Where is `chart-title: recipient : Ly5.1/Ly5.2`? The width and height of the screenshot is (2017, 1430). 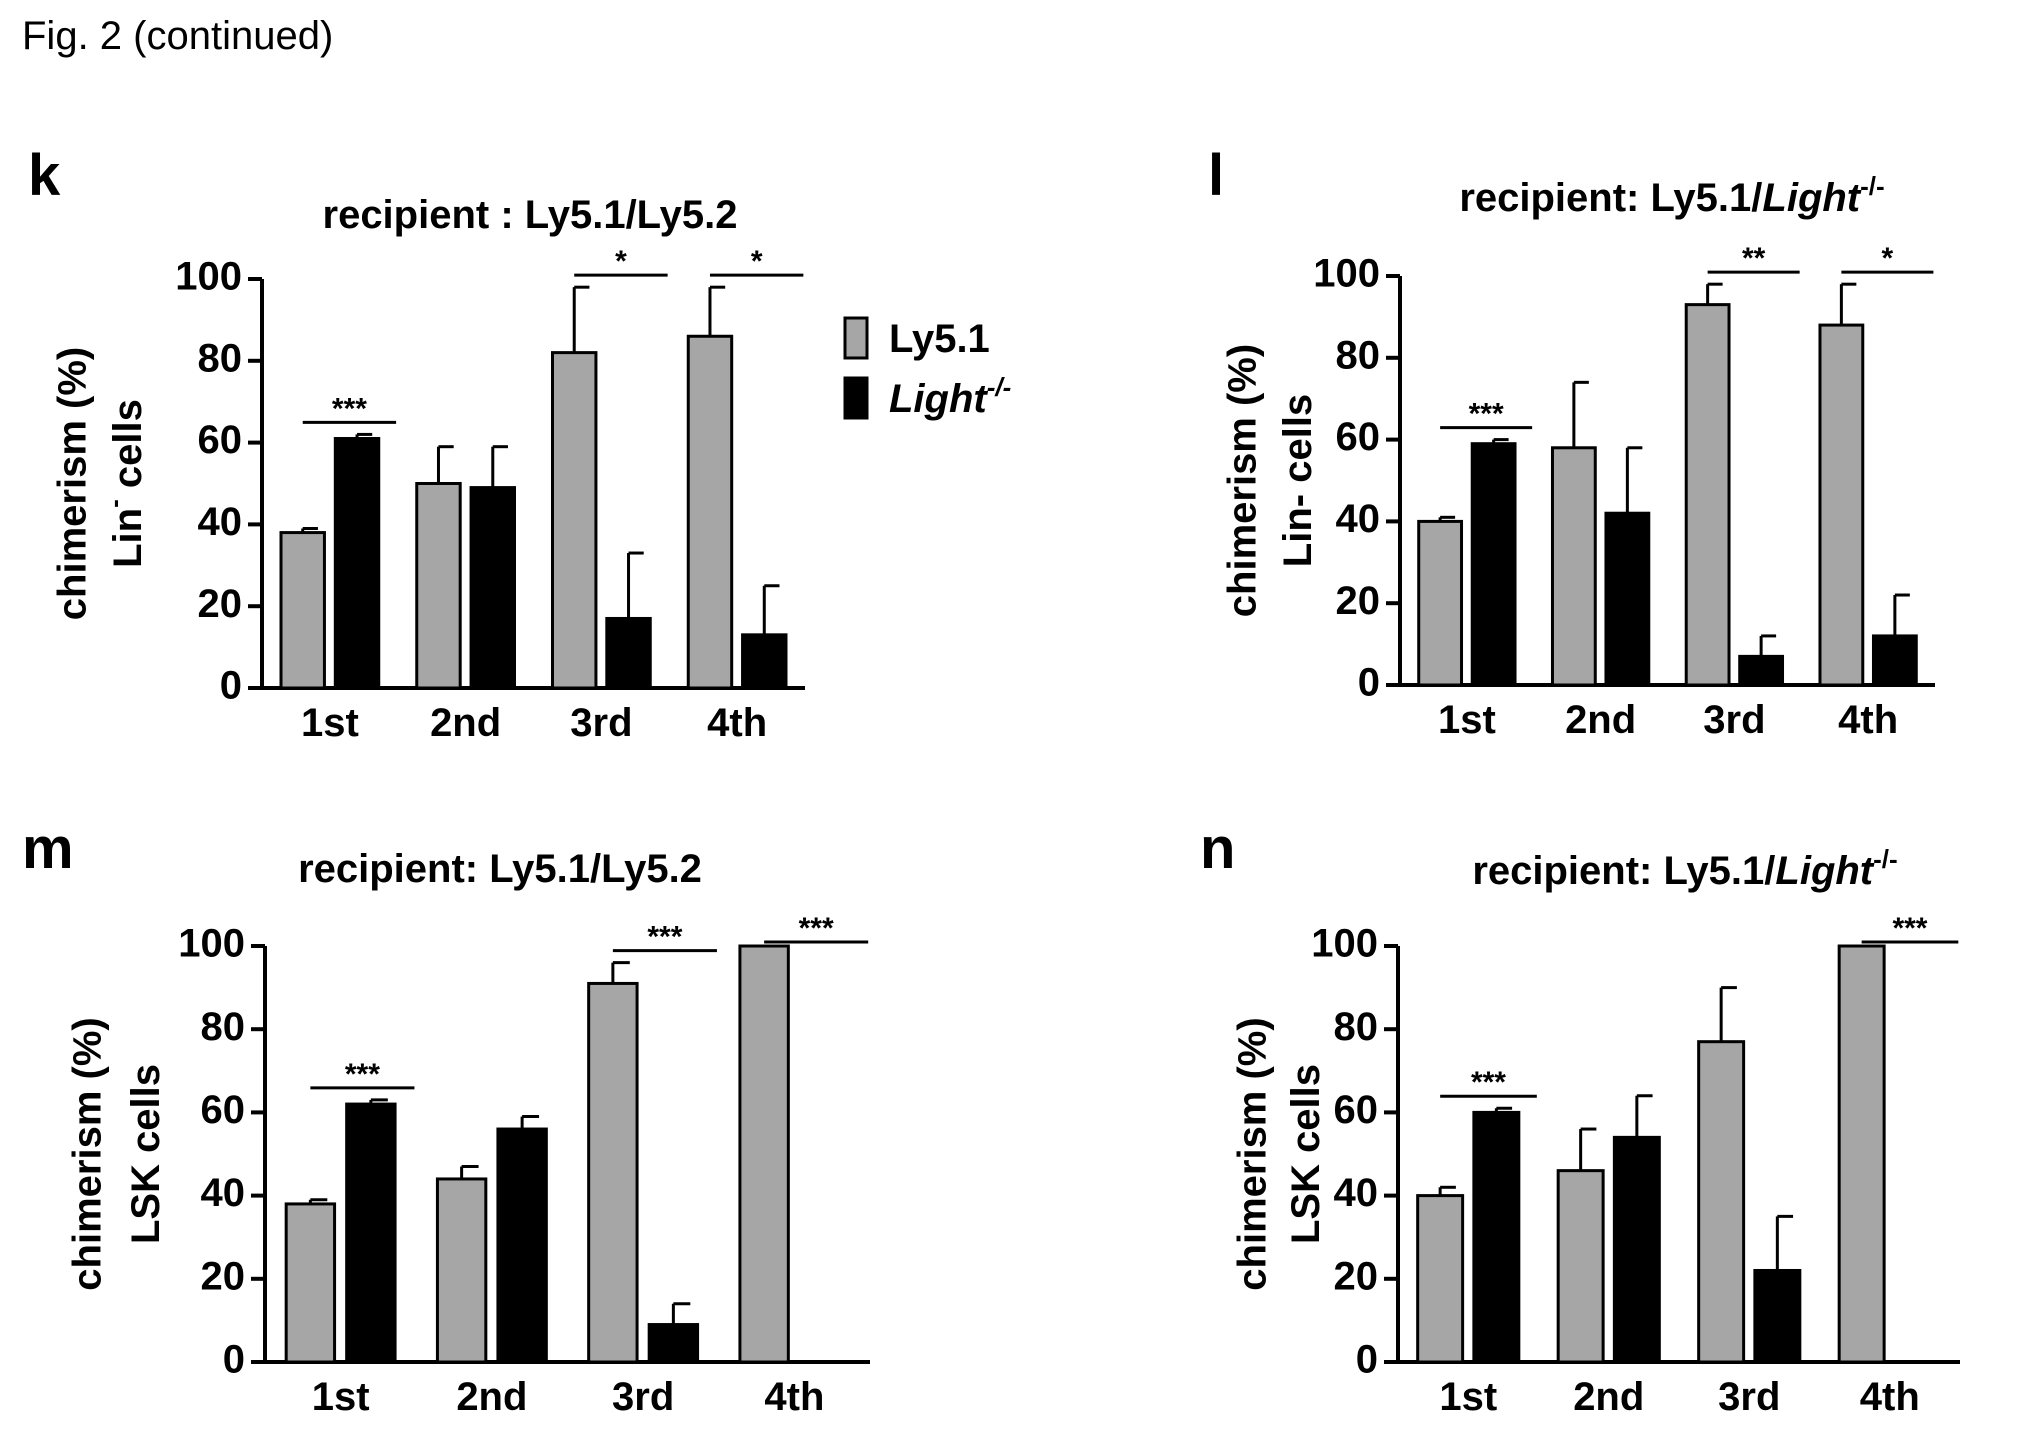 chart-title: recipient : Ly5.1/Ly5.2 is located at coordinates (530, 215).